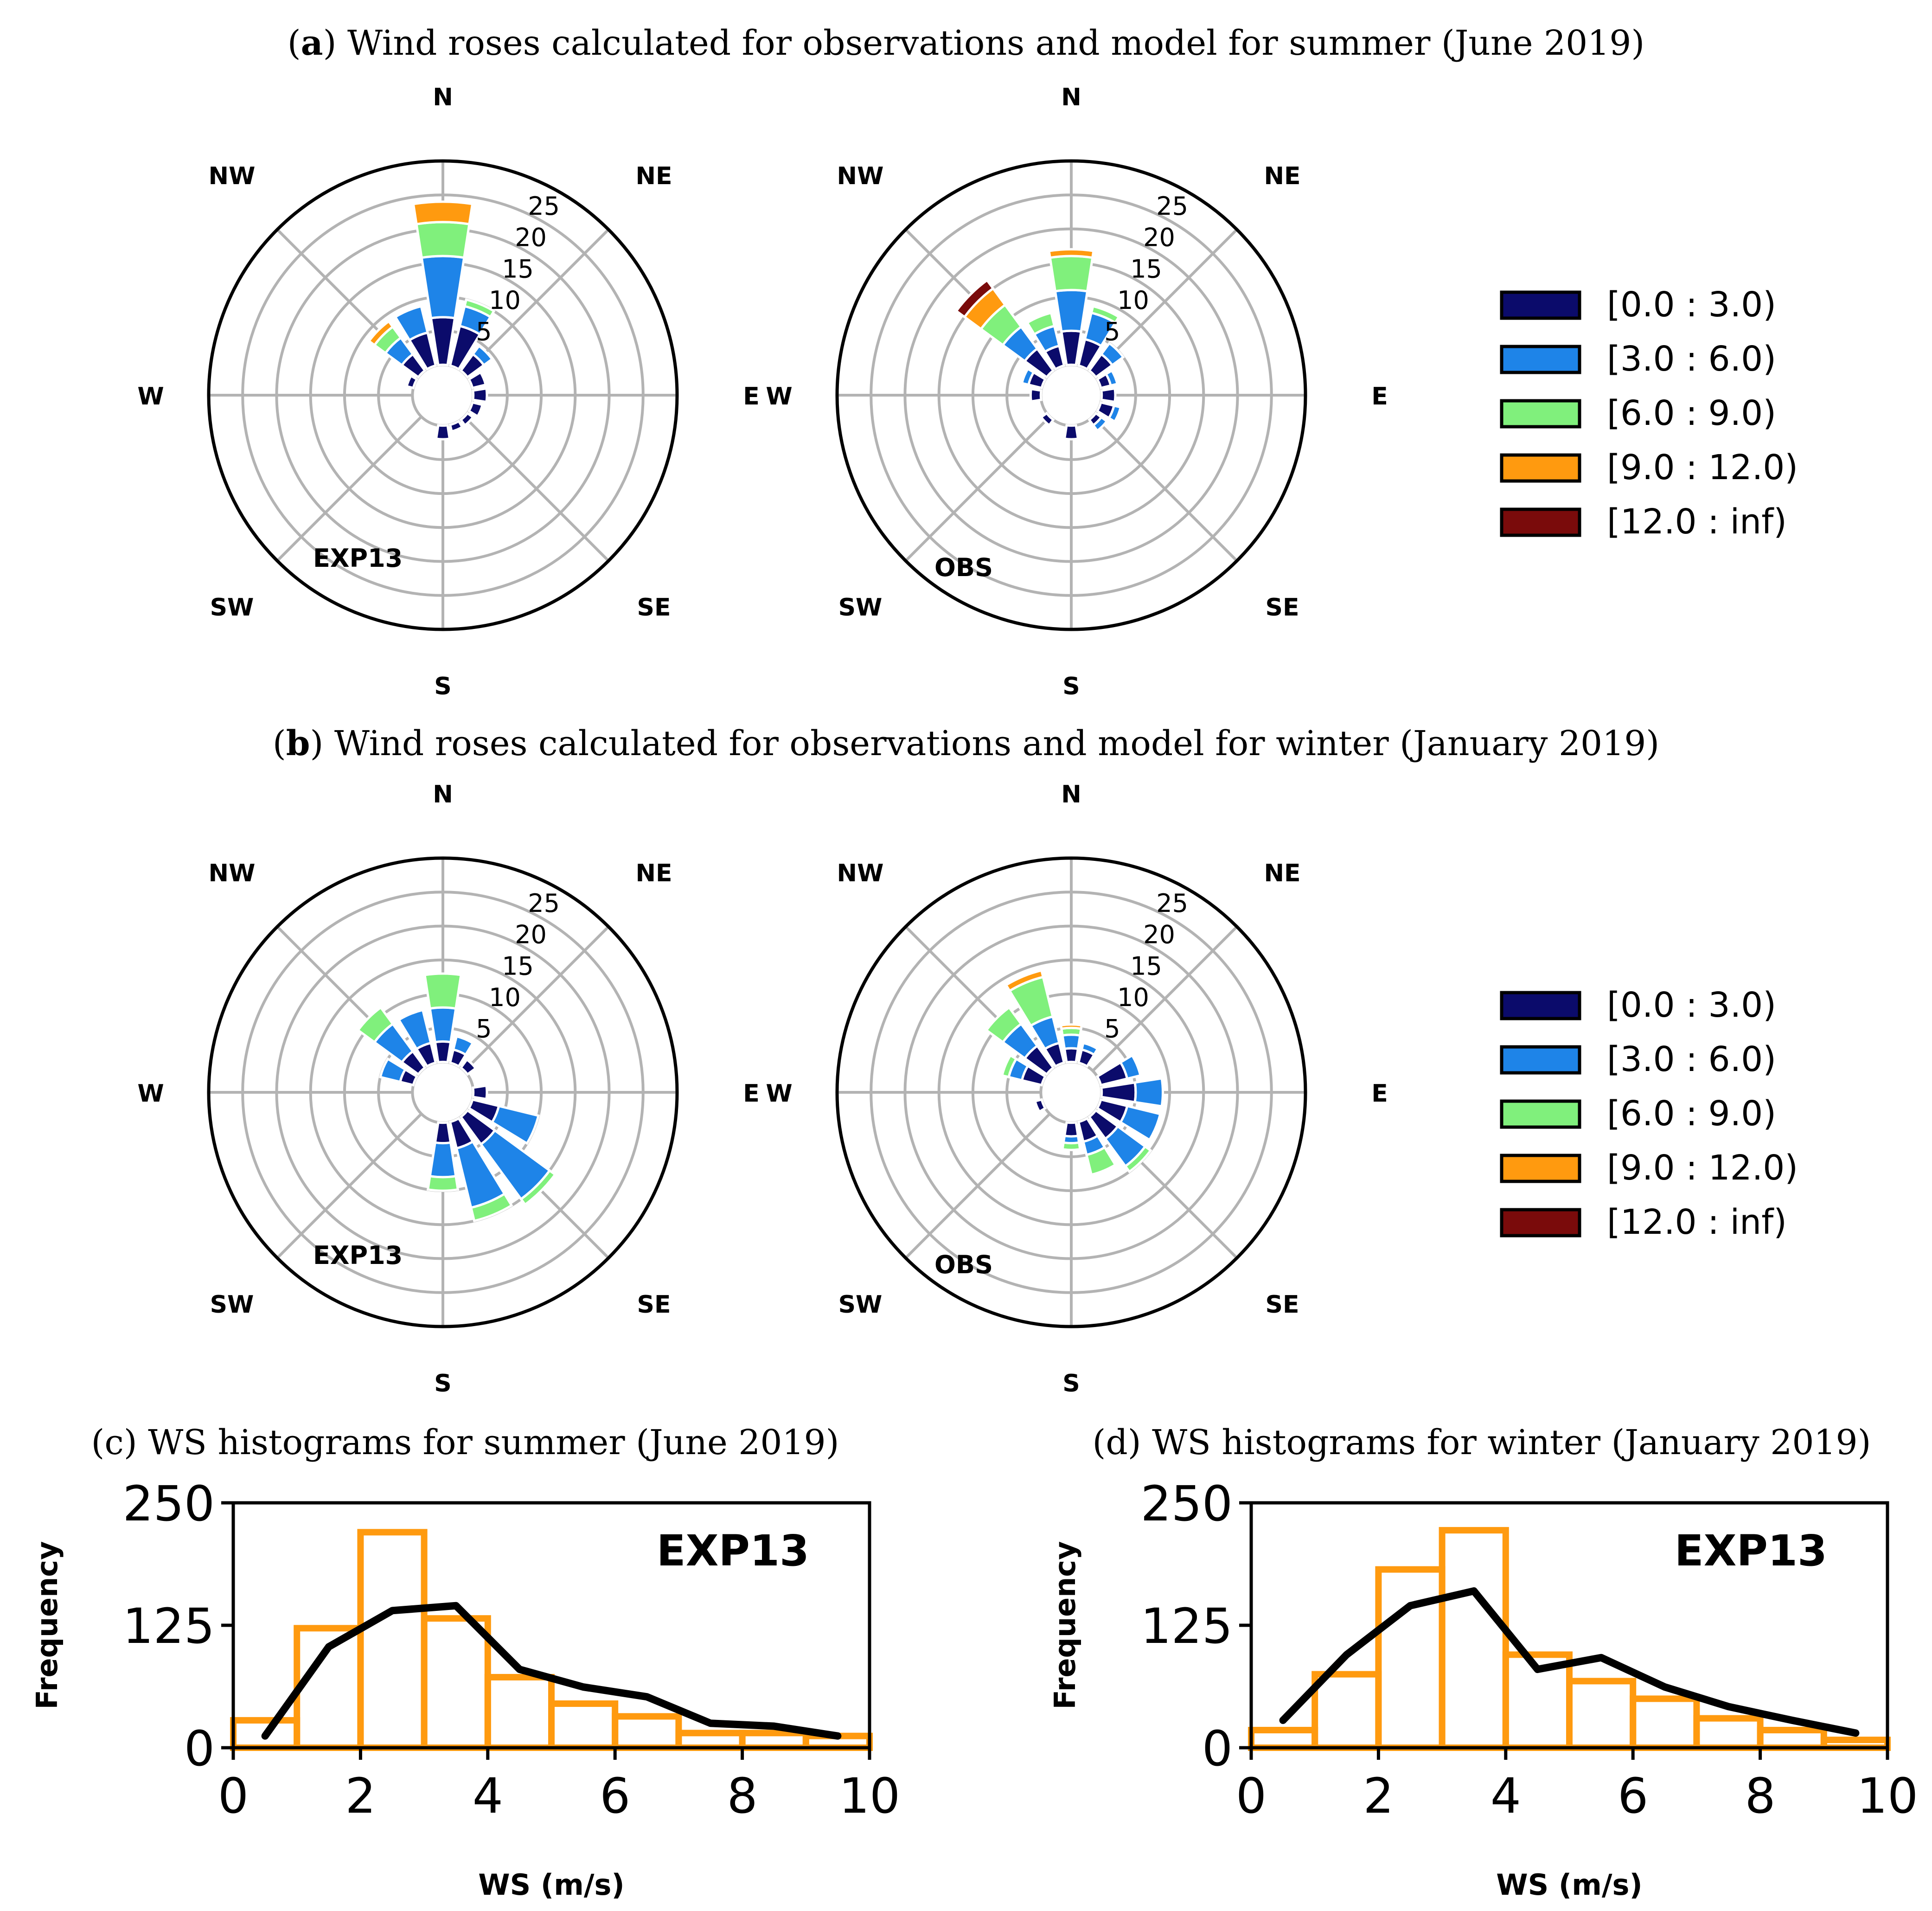 This screenshot has height=1911, width=1932. What do you see at coordinates (358, 1256) in the screenshot?
I see `panel-label: EXP13` at bounding box center [358, 1256].